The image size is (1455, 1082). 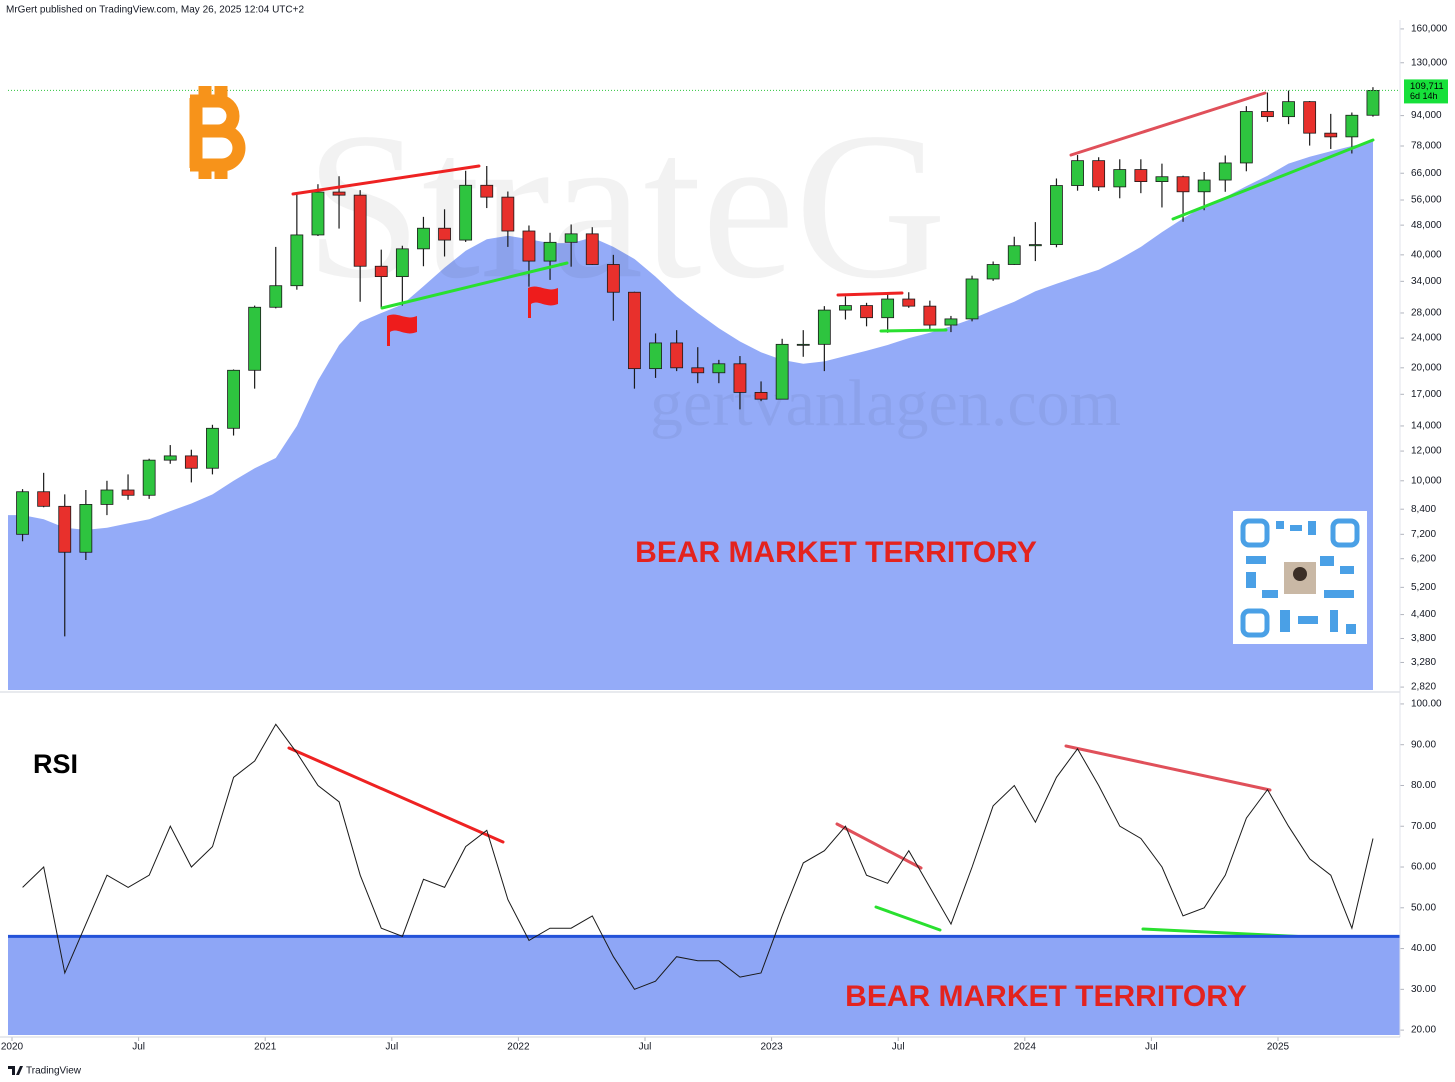 What do you see at coordinates (54, 1071) in the screenshot?
I see `footer-brand: TradingView` at bounding box center [54, 1071].